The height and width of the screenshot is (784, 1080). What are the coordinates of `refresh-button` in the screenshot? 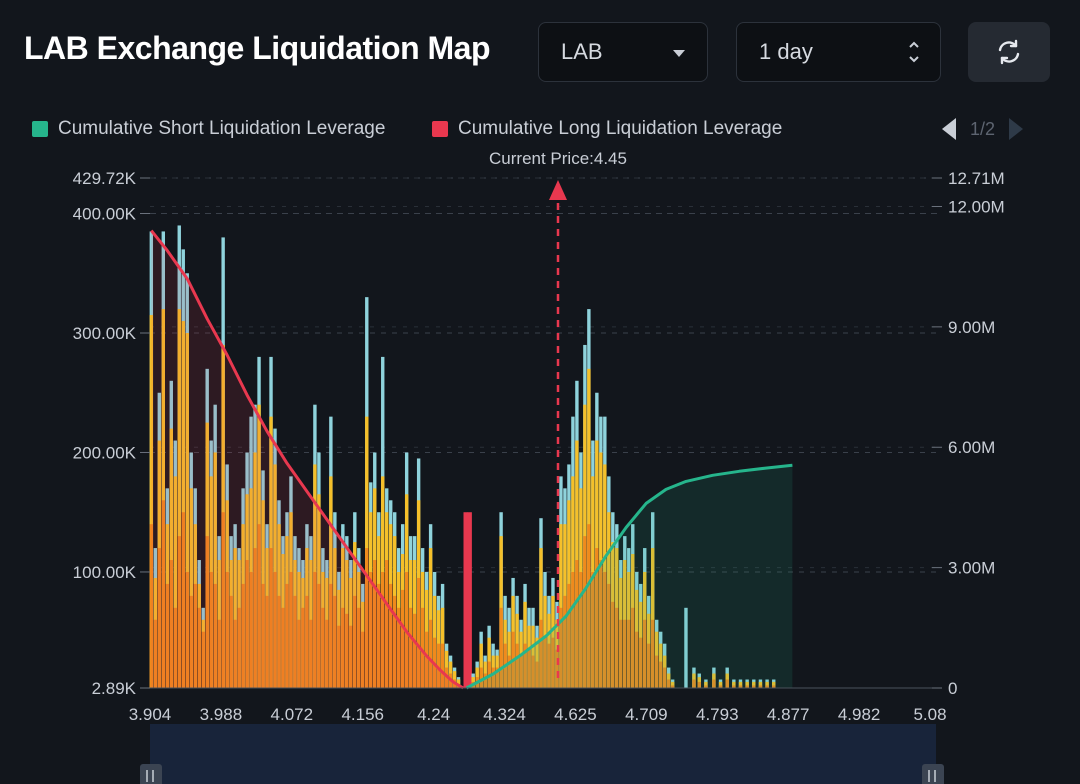 It's located at (1009, 52).